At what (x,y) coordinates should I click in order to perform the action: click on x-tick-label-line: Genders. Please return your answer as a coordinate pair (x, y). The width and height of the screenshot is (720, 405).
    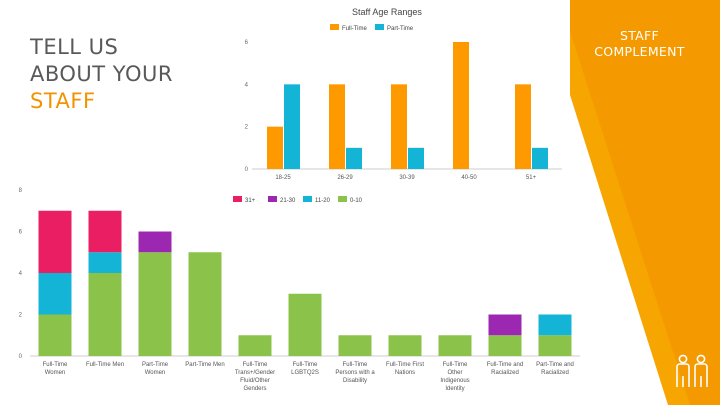
    Looking at the image, I should click on (254, 389).